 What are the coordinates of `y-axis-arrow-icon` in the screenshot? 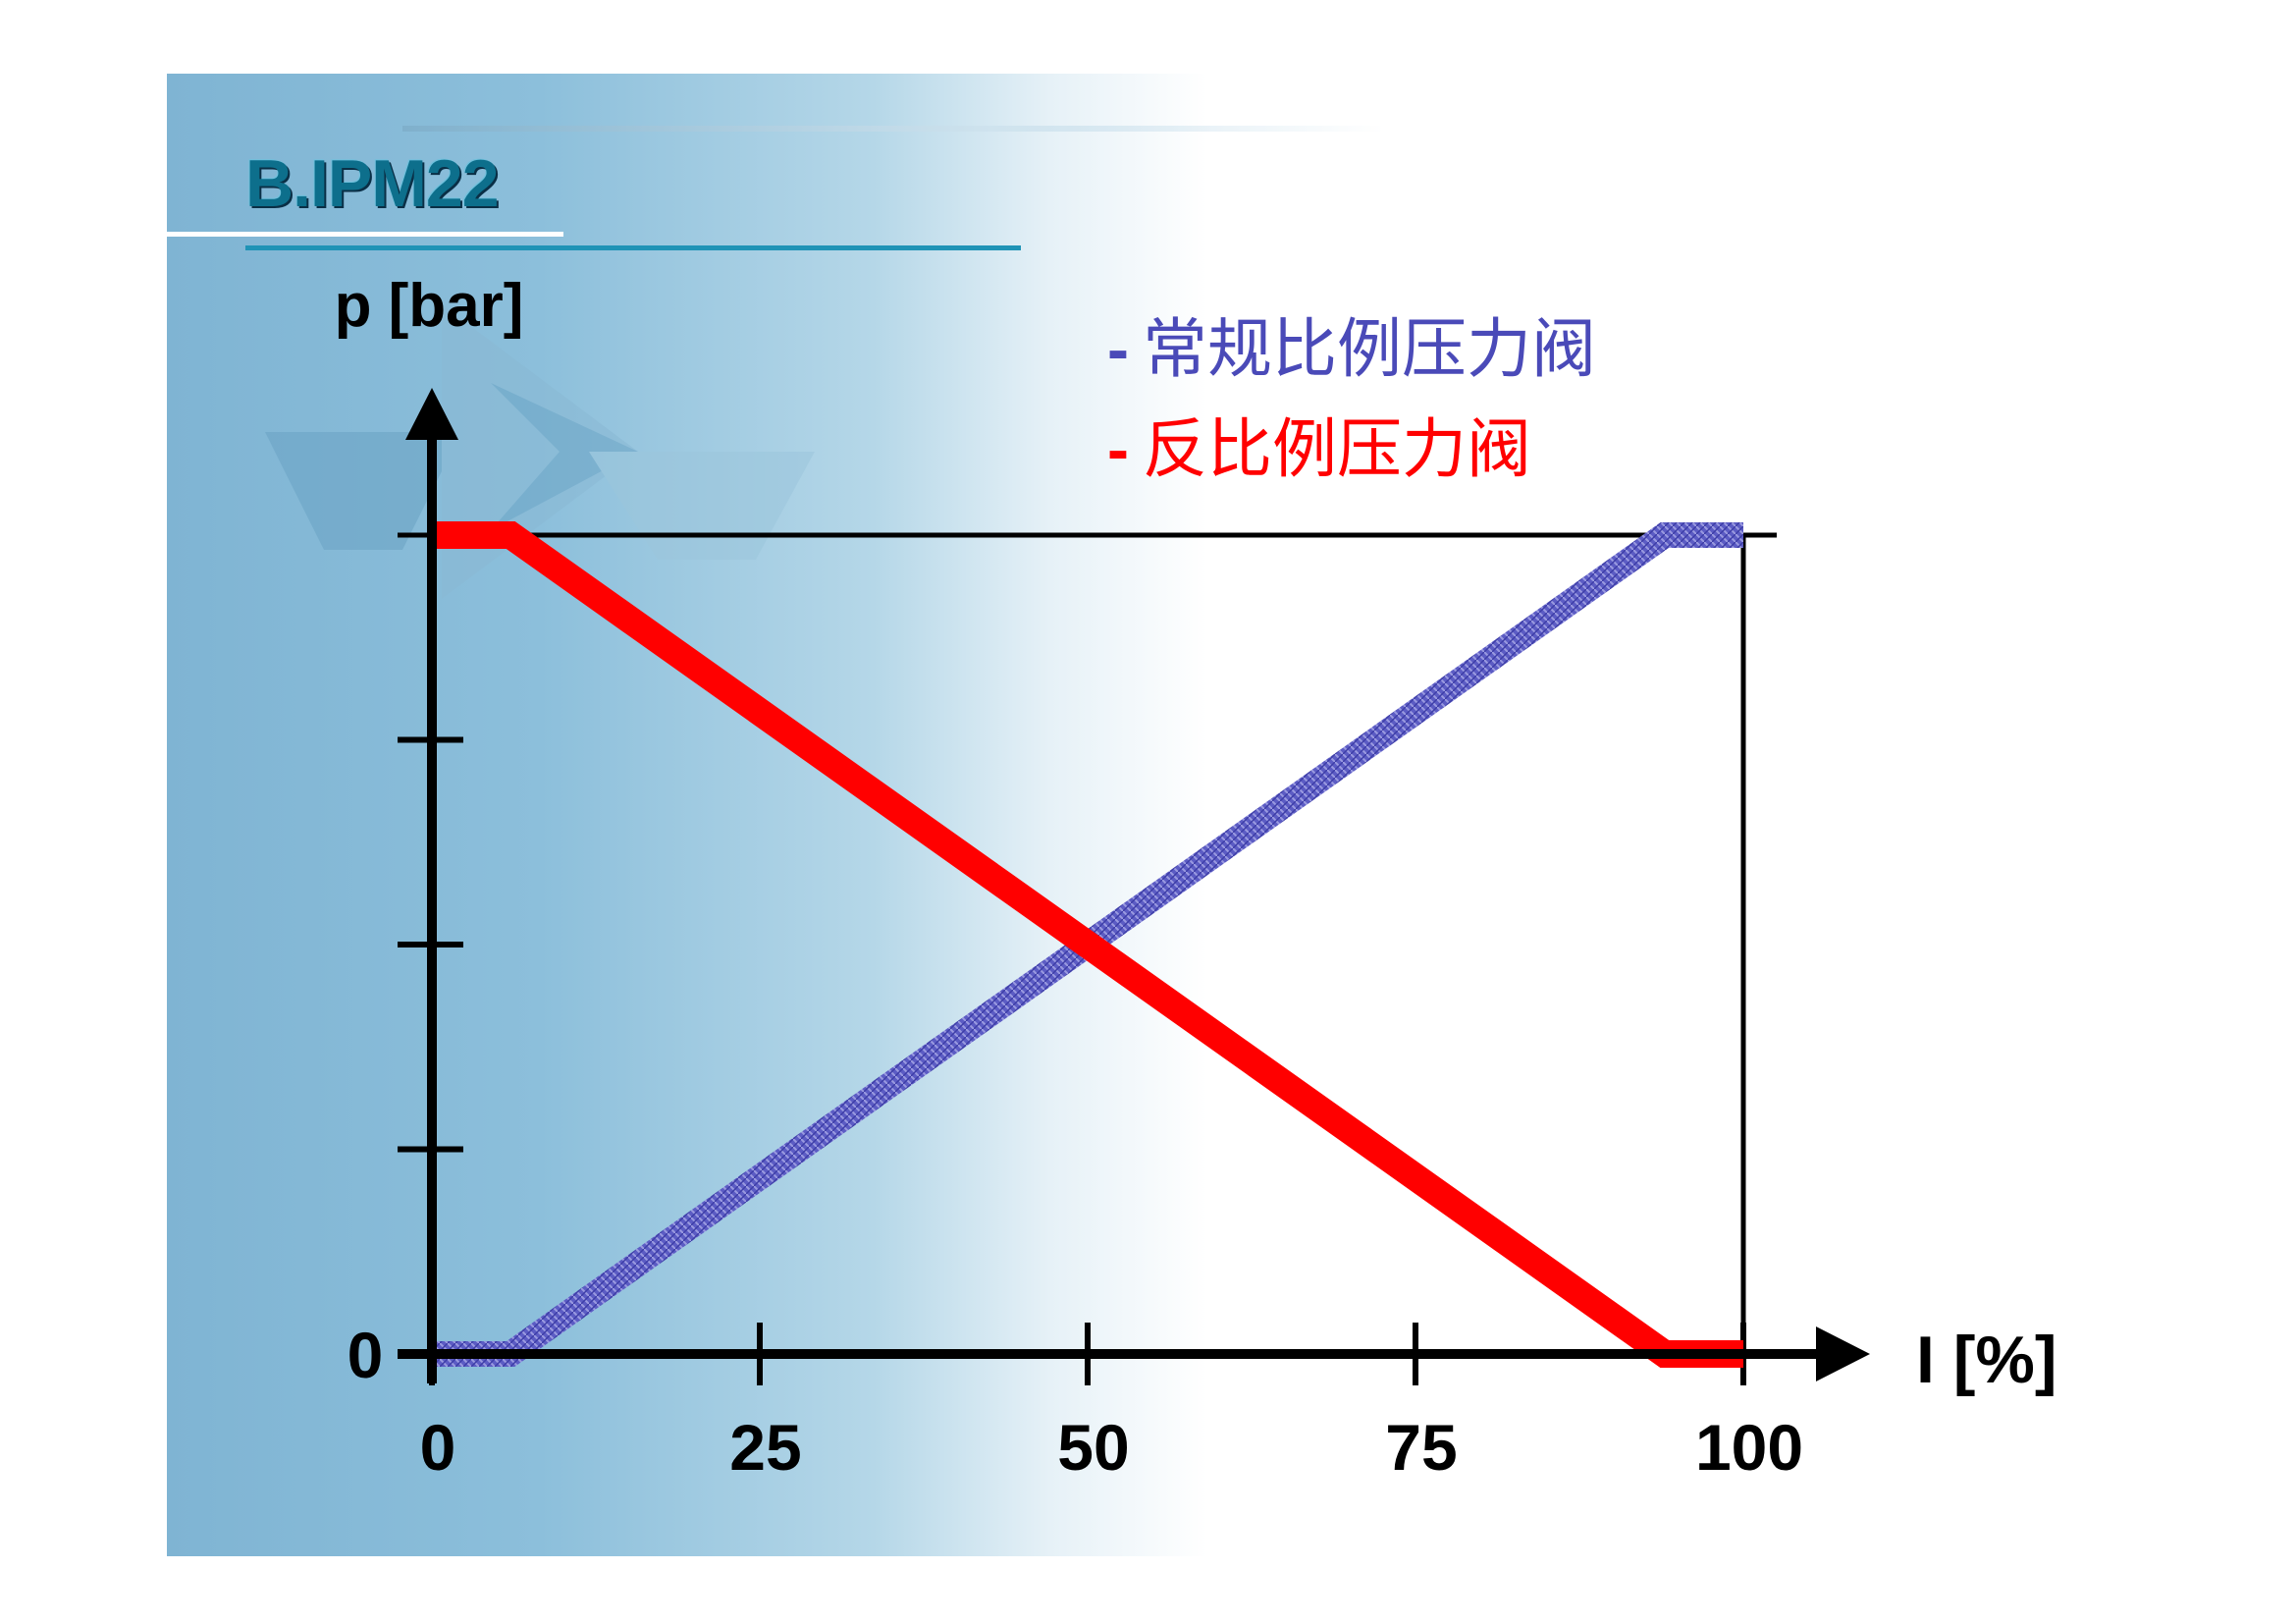 It's located at (432, 414).